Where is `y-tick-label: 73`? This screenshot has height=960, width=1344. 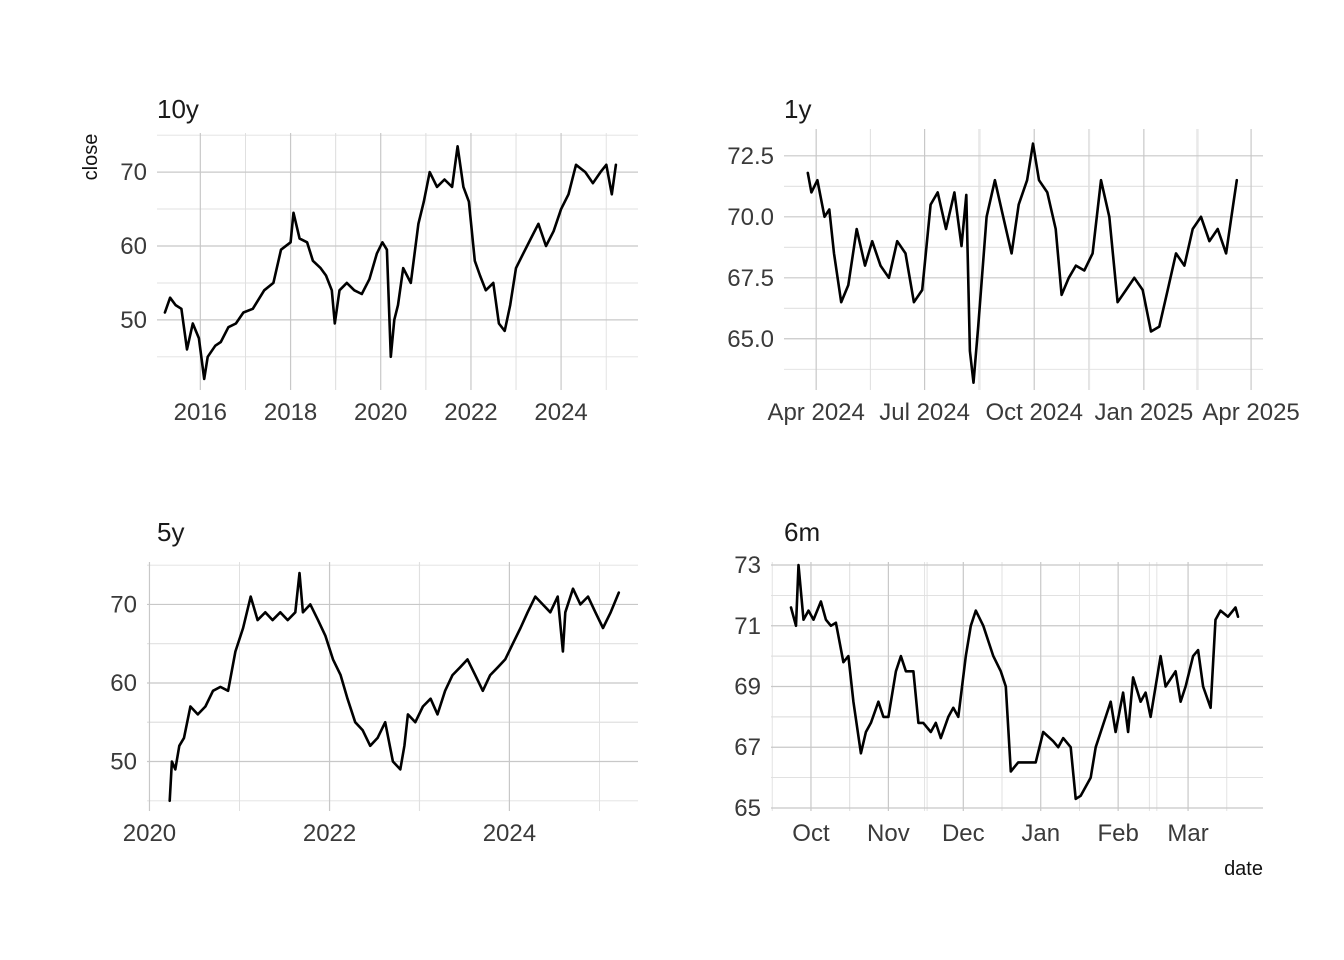 y-tick-label: 73 is located at coordinates (747, 565).